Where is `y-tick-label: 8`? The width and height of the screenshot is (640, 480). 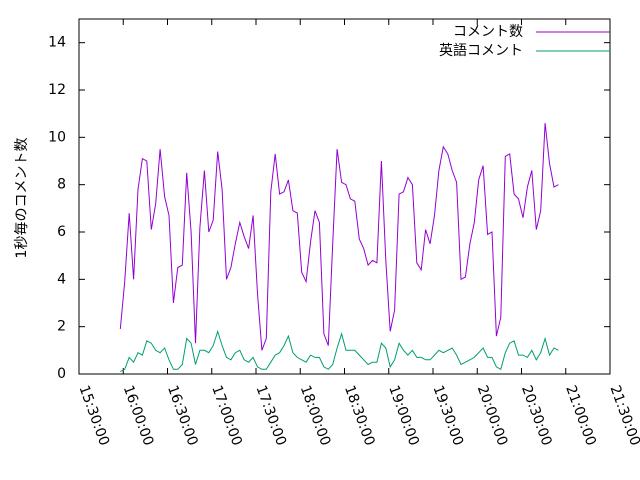 y-tick-label: 8 is located at coordinates (61, 185).